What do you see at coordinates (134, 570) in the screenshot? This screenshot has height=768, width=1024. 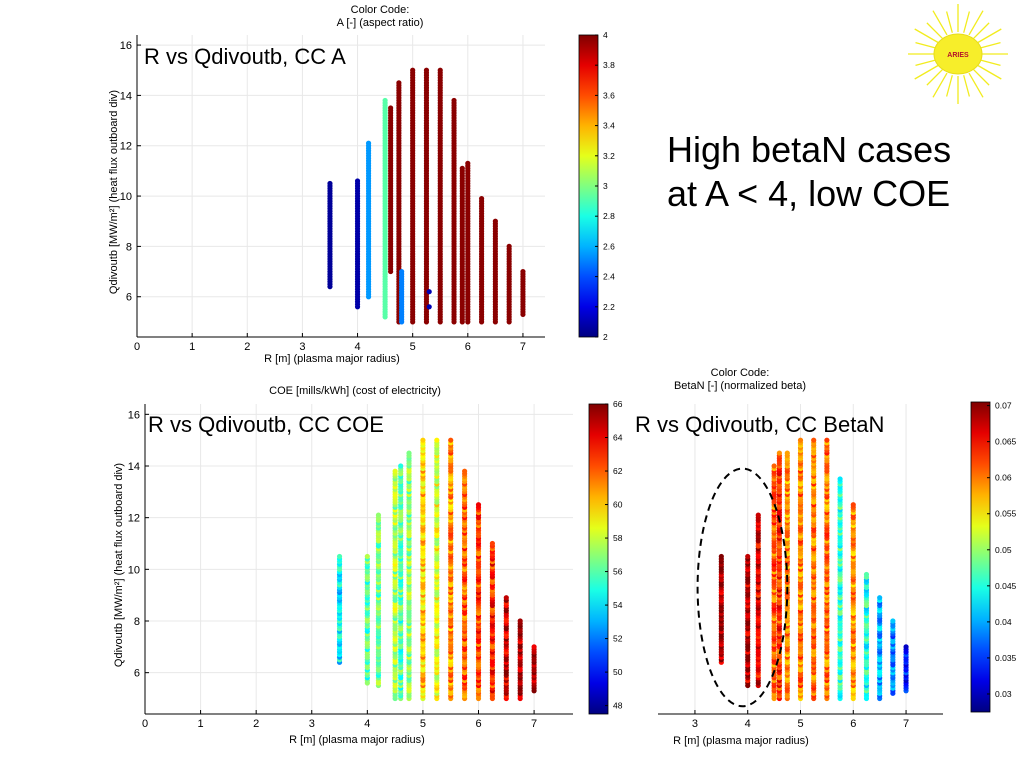 I see `y-tick-label: 10` at bounding box center [134, 570].